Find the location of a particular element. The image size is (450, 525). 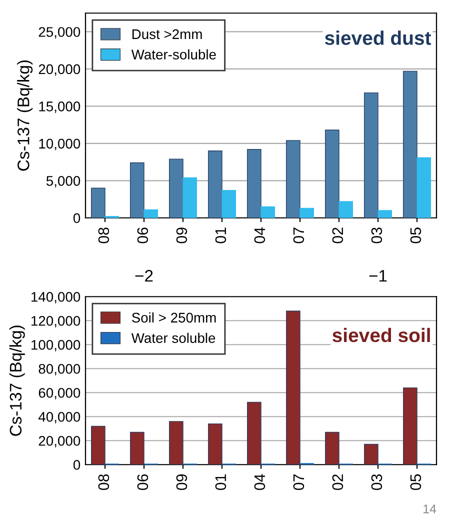

text: 14 is located at coordinates (430, 509).